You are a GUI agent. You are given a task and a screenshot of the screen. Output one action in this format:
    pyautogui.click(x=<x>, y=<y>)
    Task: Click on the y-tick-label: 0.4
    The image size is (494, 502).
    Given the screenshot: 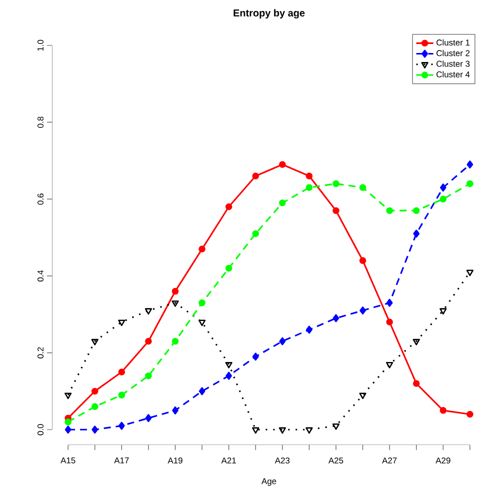 What is the action you would take?
    pyautogui.click(x=41, y=276)
    